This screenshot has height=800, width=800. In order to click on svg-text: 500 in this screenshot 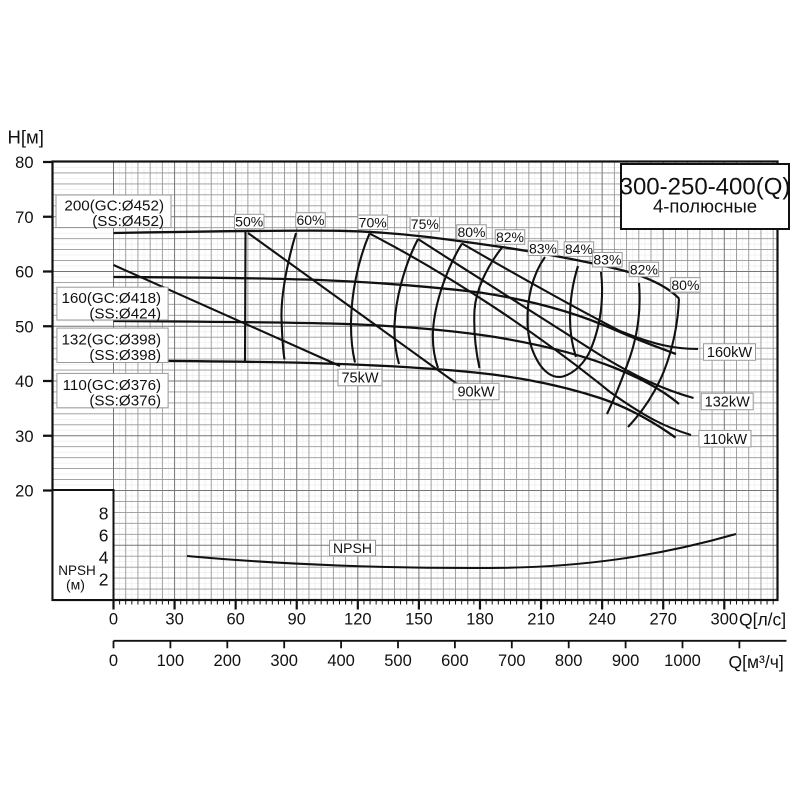, I will do `click(398, 661)`.